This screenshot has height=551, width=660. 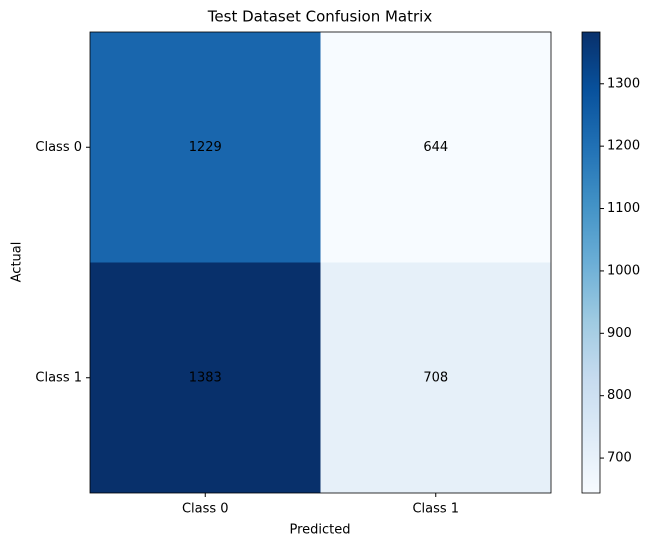 I want to click on colorbar-tick-label: 700, so click(x=619, y=458).